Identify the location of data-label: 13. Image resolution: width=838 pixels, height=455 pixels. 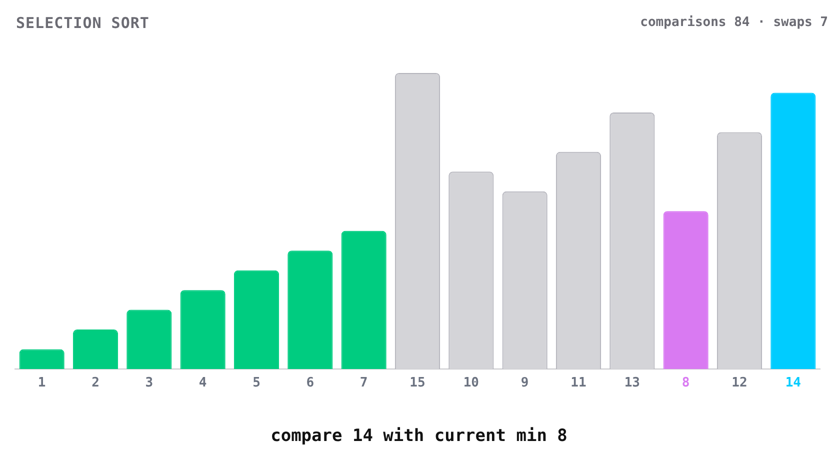
(632, 382).